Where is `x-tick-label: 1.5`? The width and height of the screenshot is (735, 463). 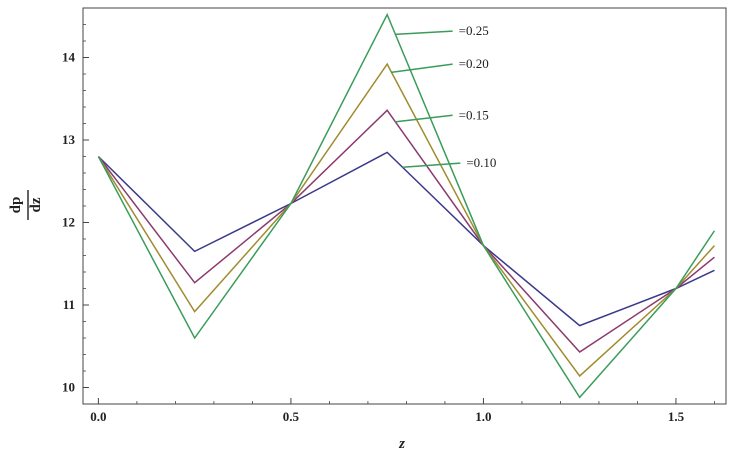
x-tick-label: 1.5 is located at coordinates (676, 416).